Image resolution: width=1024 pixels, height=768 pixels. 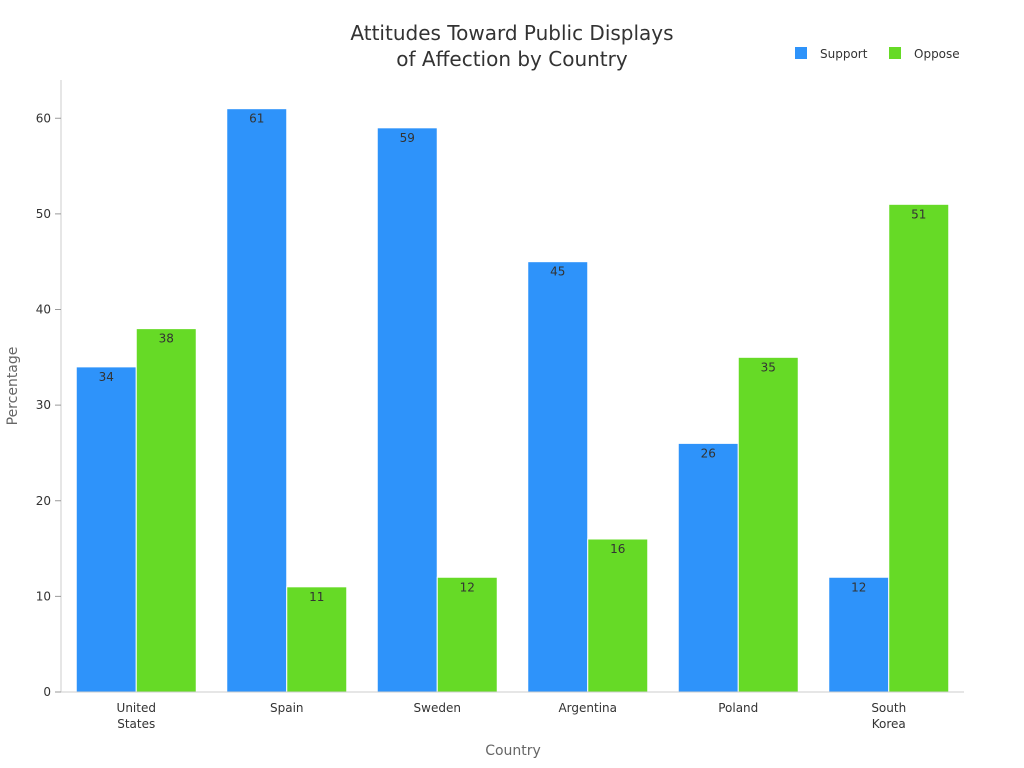 I want to click on data-label-support-1: 61, so click(x=256, y=119).